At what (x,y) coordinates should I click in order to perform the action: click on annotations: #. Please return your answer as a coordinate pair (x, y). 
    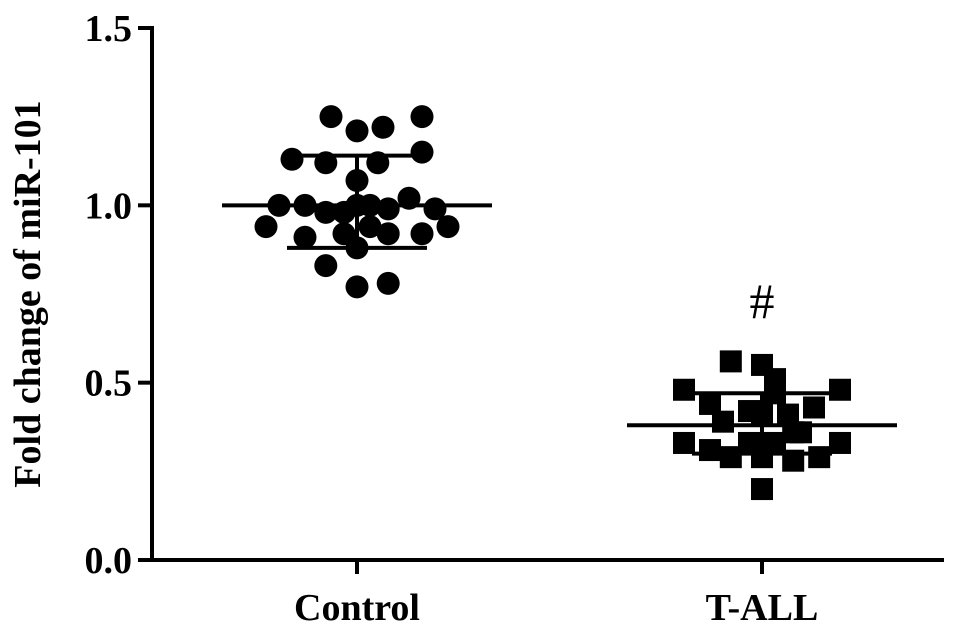
    Looking at the image, I should click on (762, 301).